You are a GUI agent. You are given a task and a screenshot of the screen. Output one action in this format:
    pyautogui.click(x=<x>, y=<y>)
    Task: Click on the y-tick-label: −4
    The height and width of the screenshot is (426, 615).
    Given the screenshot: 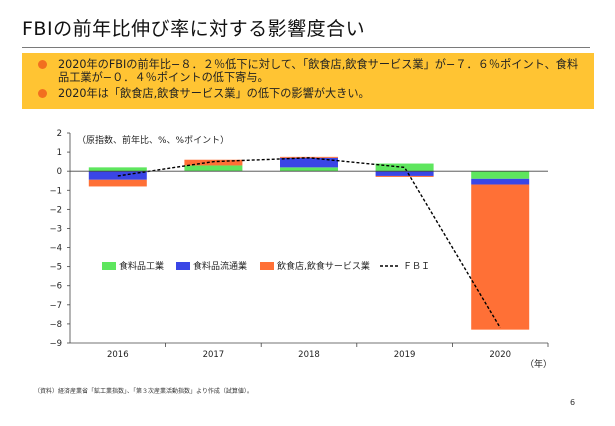 What is the action you would take?
    pyautogui.click(x=55, y=249)
    